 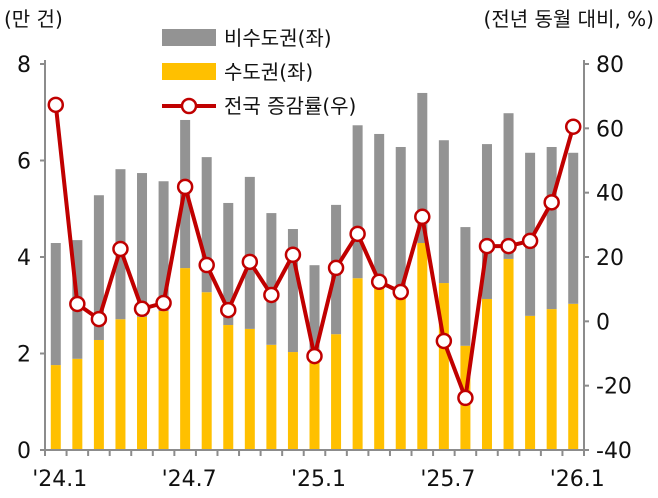 What do you see at coordinates (447, 479) in the screenshot?
I see `x-tick-label: '25.7` at bounding box center [447, 479].